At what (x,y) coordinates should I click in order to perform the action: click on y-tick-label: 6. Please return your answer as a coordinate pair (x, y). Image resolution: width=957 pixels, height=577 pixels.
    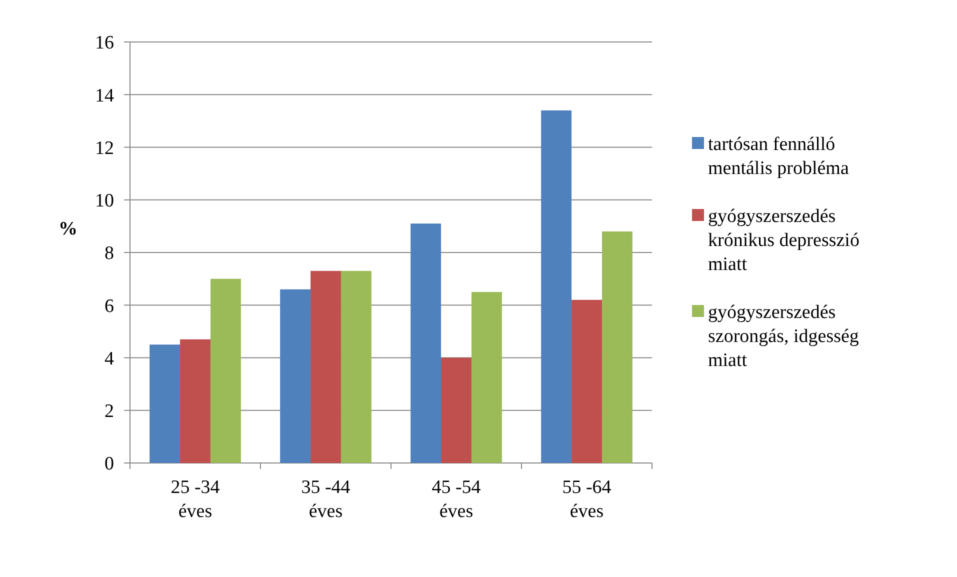
    Looking at the image, I should click on (109, 306).